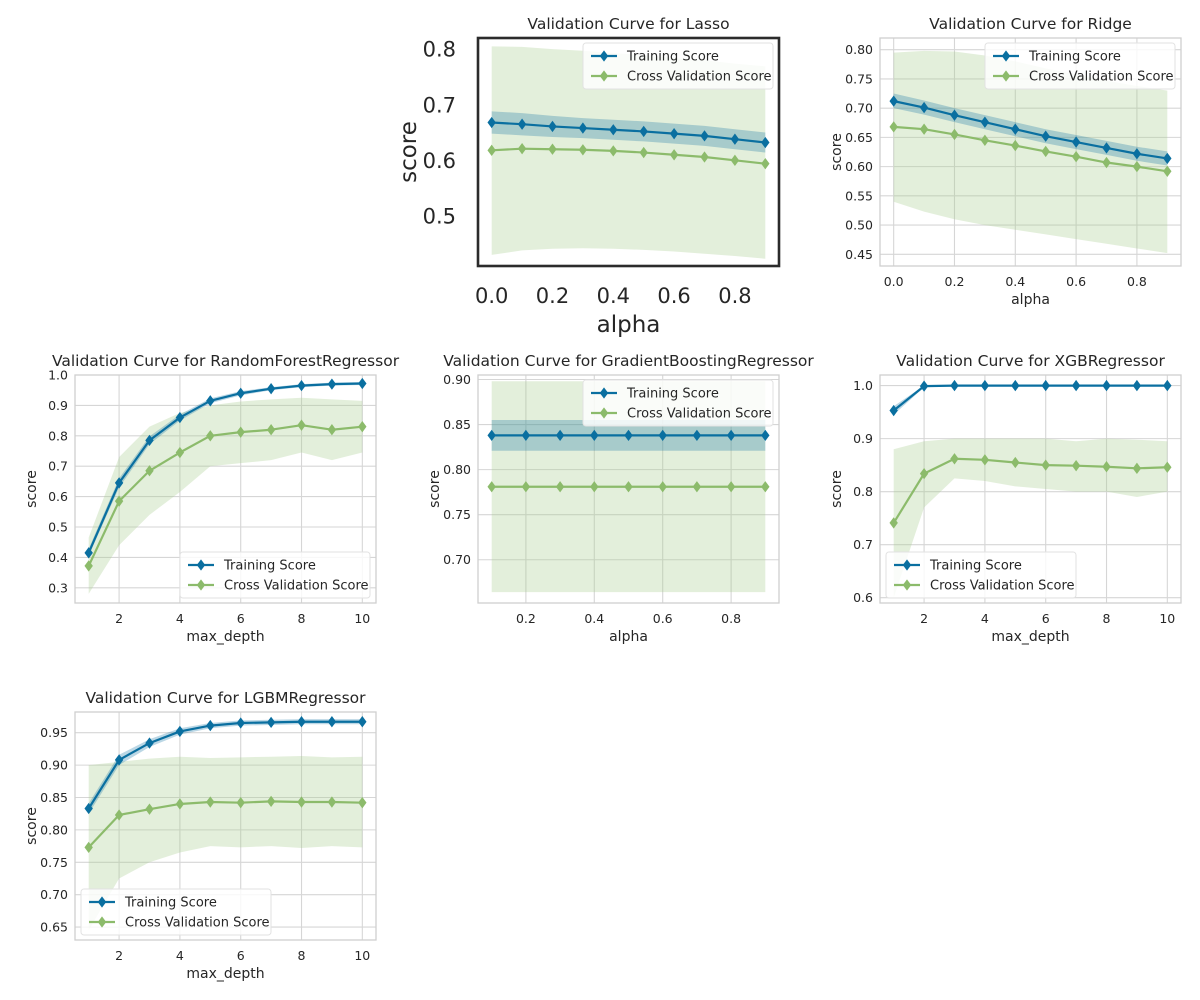 The image size is (1200, 1000). Describe the element at coordinates (734, 296) in the screenshot. I see `x-tick-label: 0.8` at that location.